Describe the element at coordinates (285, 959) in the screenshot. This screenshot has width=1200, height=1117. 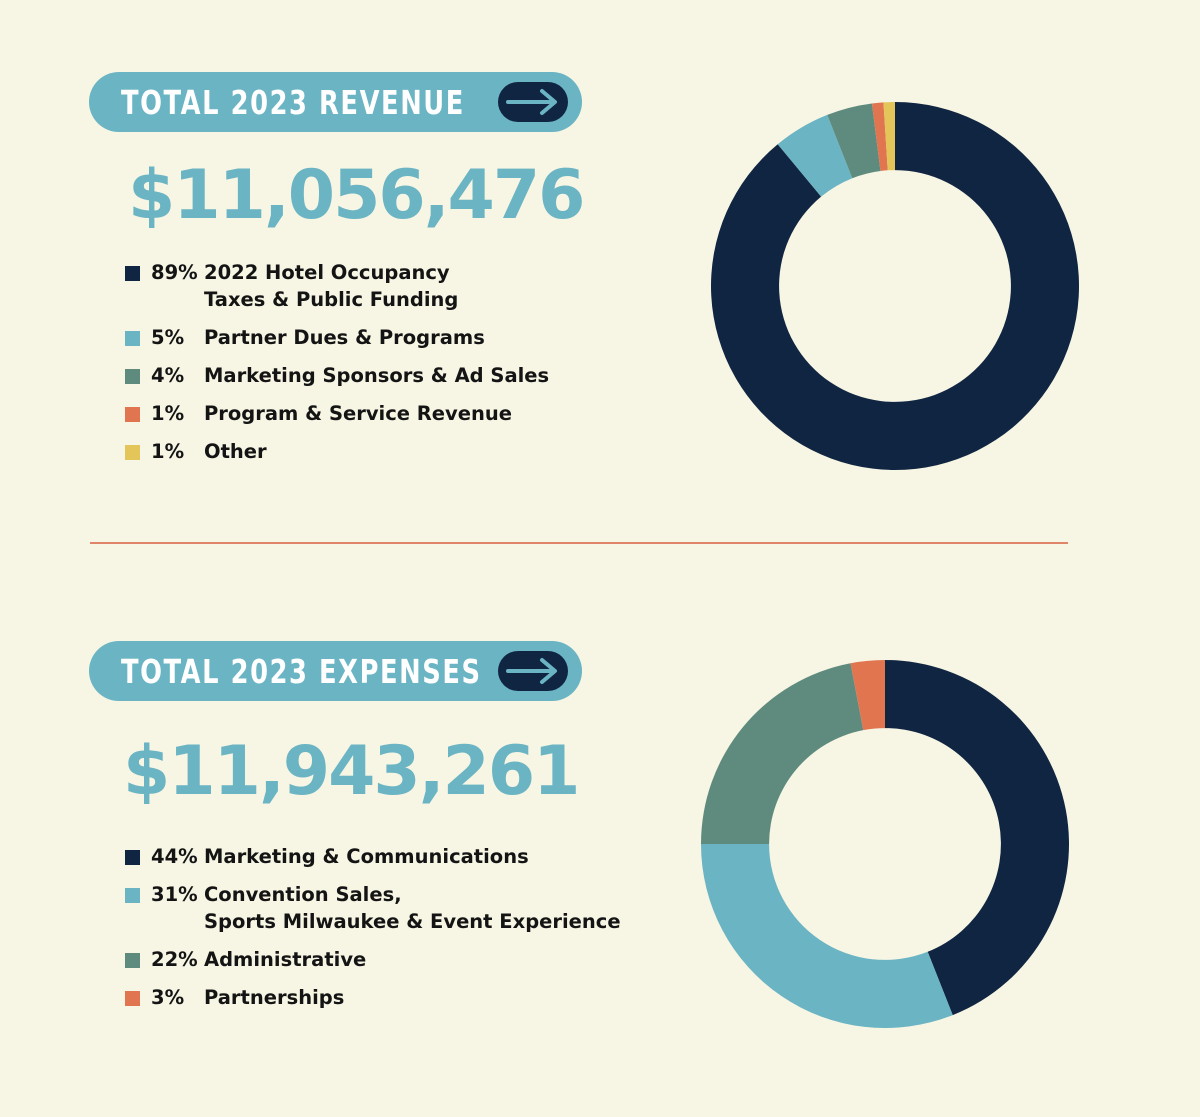
I see `legend-label: Administrative` at that location.